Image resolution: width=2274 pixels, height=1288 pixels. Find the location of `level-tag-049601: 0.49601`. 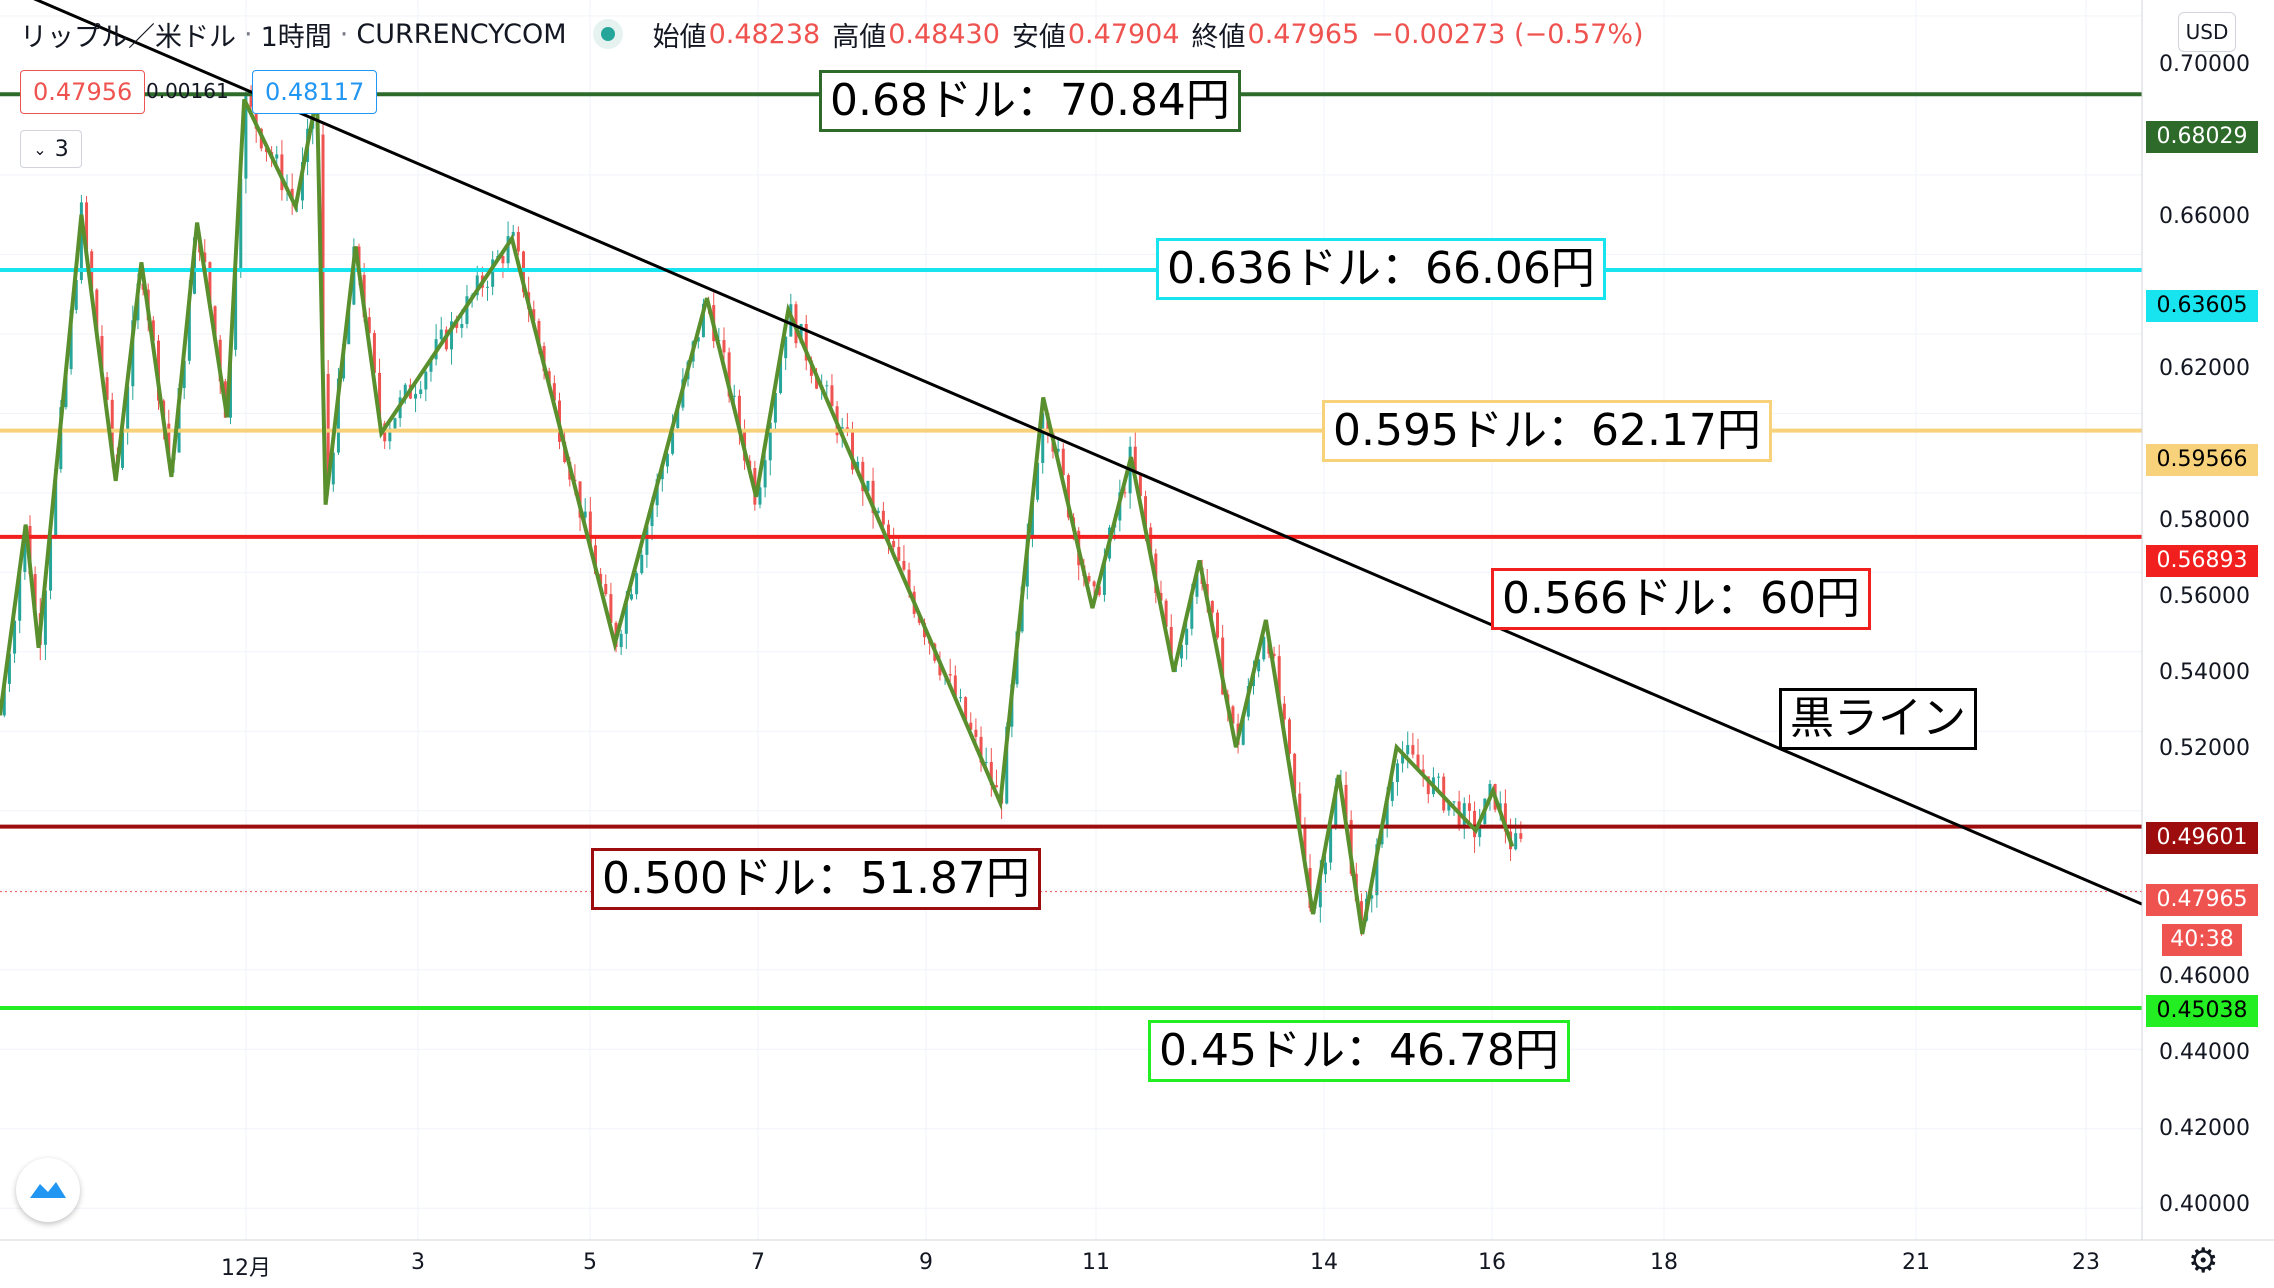

level-tag-049601: 0.49601 is located at coordinates (2202, 838).